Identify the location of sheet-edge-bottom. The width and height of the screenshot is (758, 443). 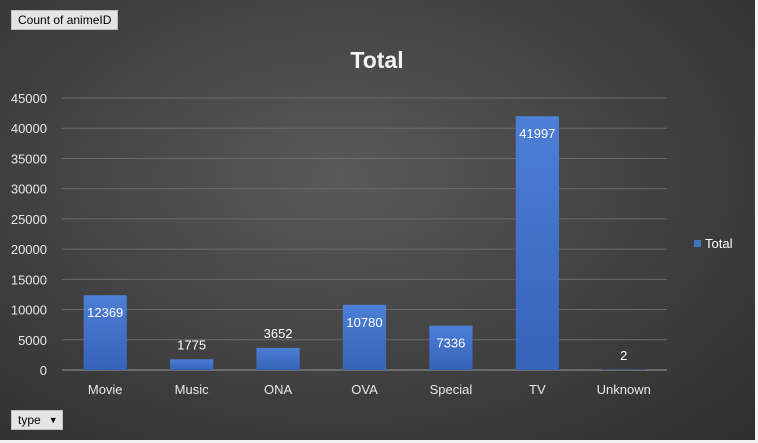
(379, 441).